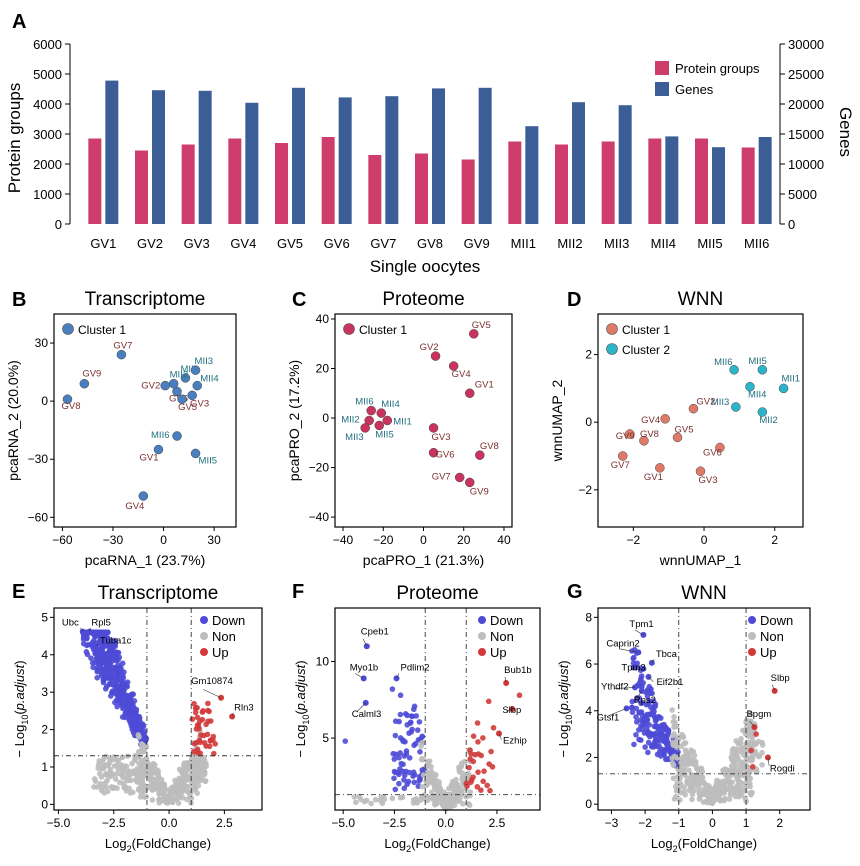 The width and height of the screenshot is (860, 866). What do you see at coordinates (383, 243) in the screenshot?
I see `category-label: GV7` at bounding box center [383, 243].